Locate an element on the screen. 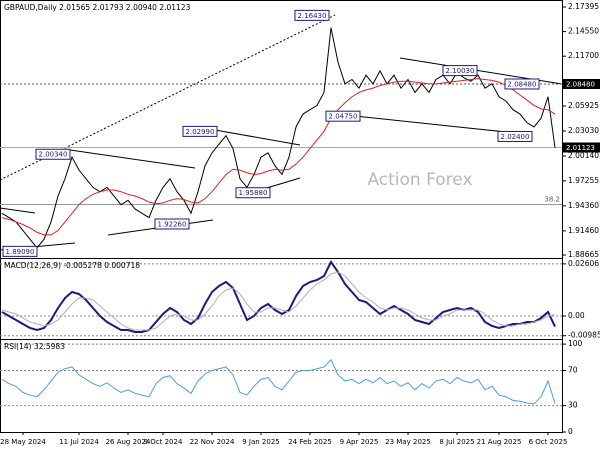 This screenshot has width=600, height=450. price-label: 2.10030 is located at coordinates (460, 71).